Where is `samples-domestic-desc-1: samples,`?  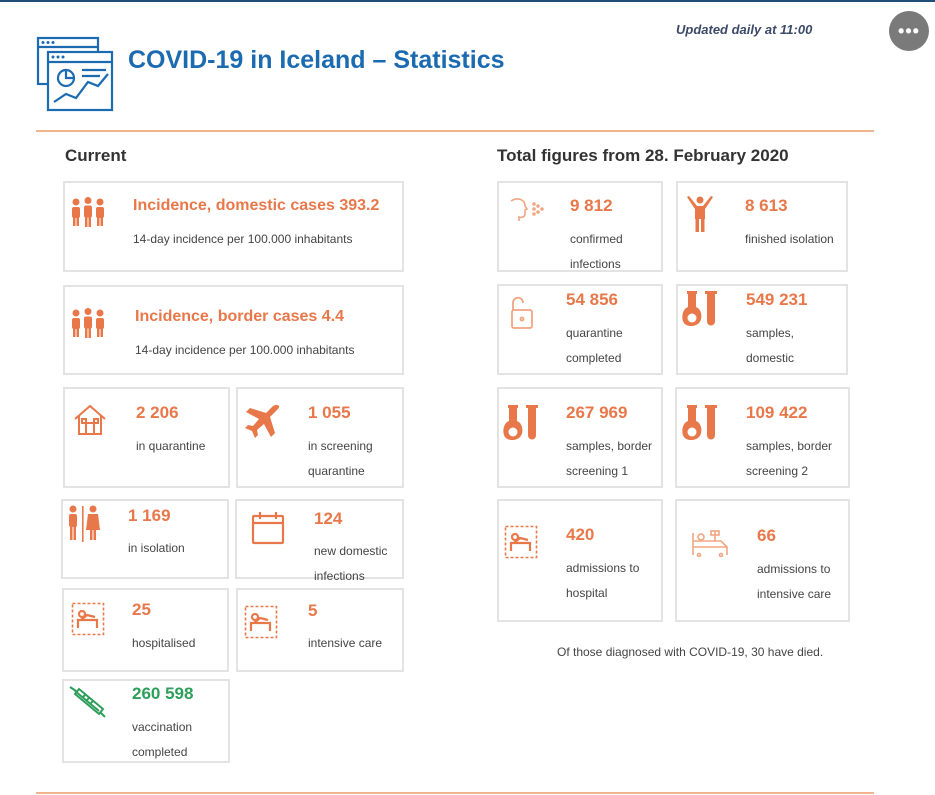 samples-domestic-desc-1: samples, is located at coordinates (770, 333).